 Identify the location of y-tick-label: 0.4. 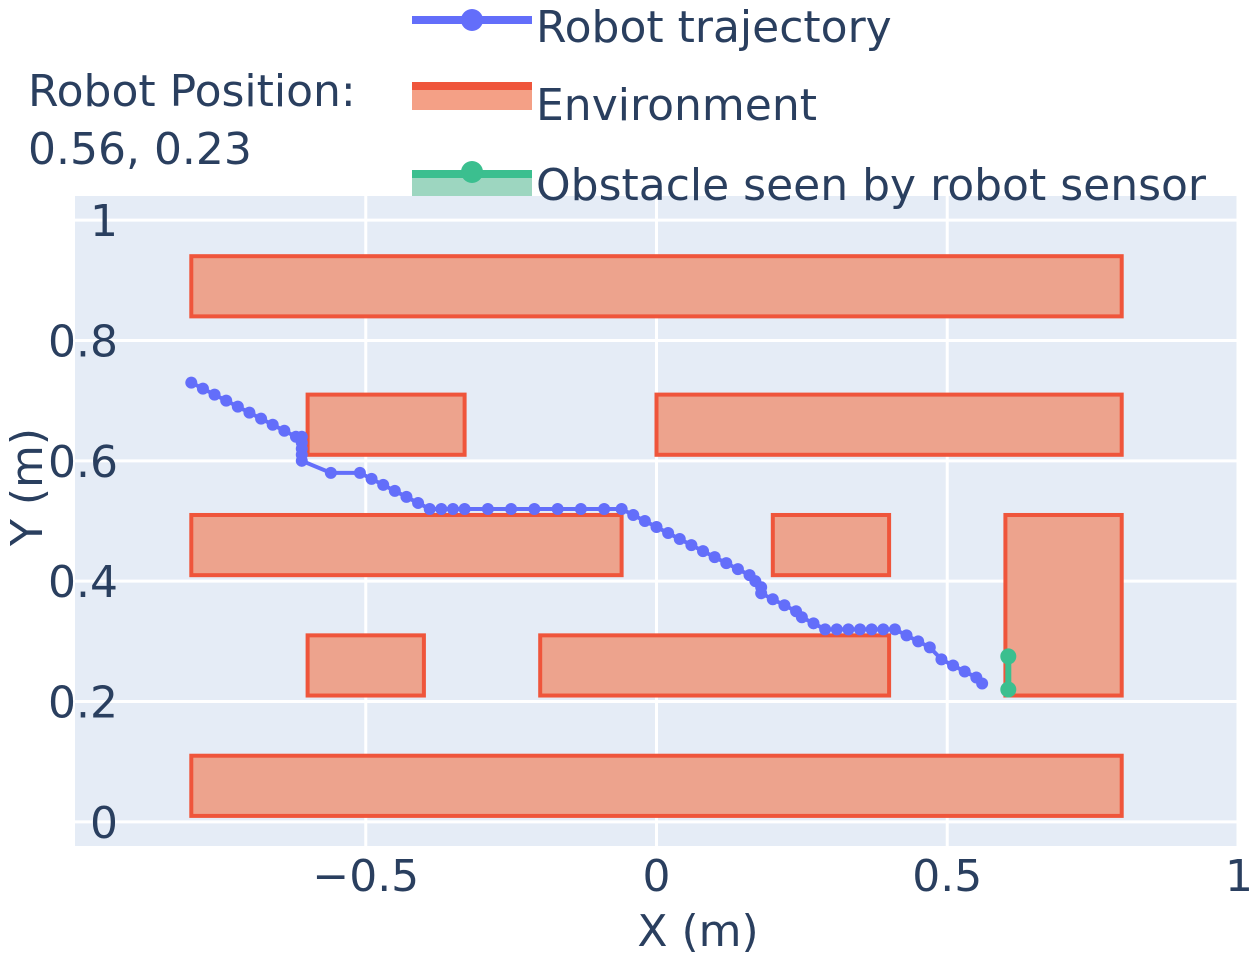
(83, 582).